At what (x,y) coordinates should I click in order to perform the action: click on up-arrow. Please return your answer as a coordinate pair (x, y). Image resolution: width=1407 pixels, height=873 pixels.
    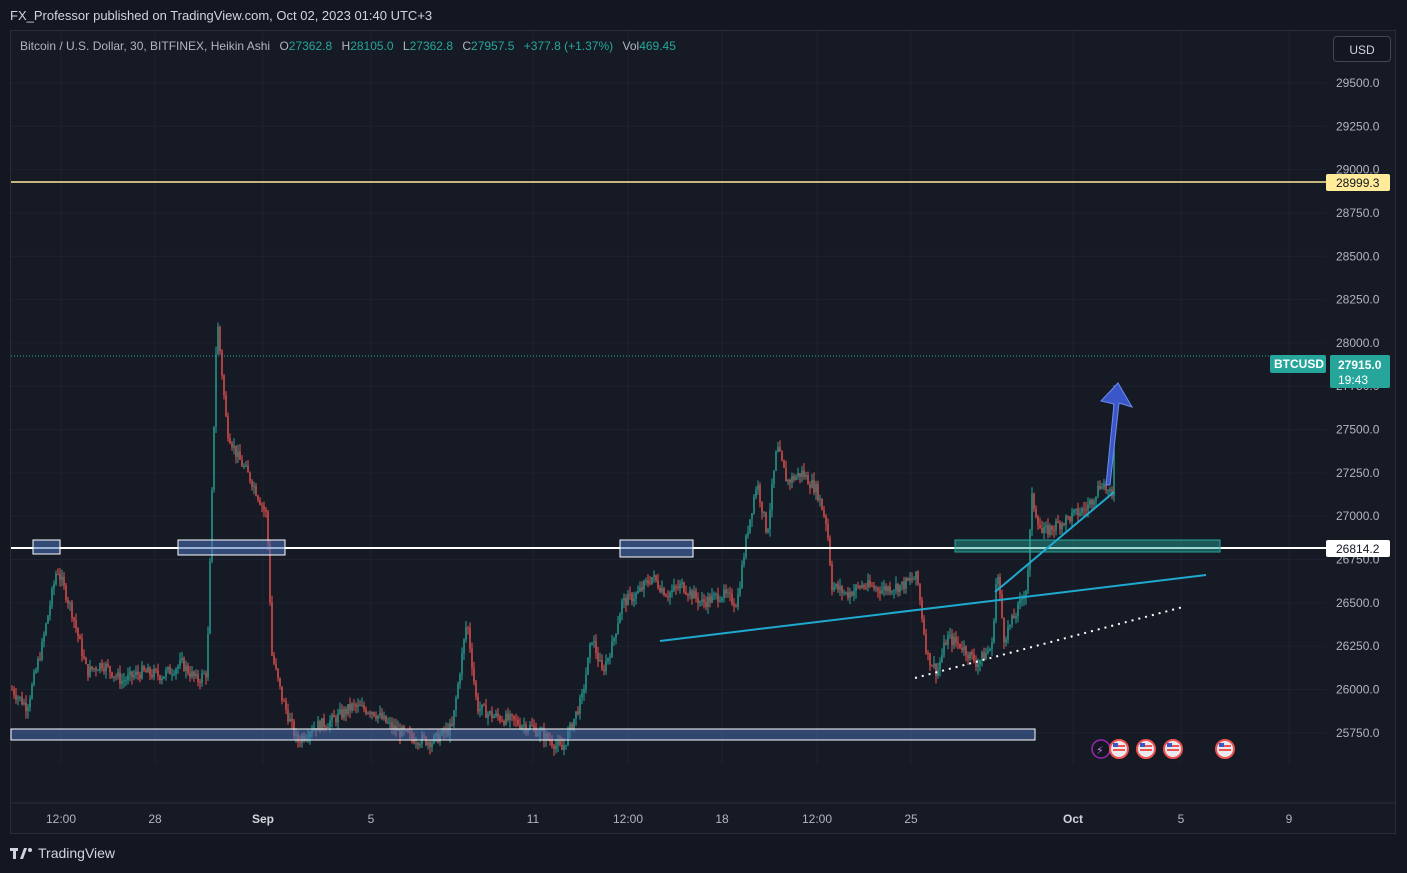
    Looking at the image, I should click on (1117, 434).